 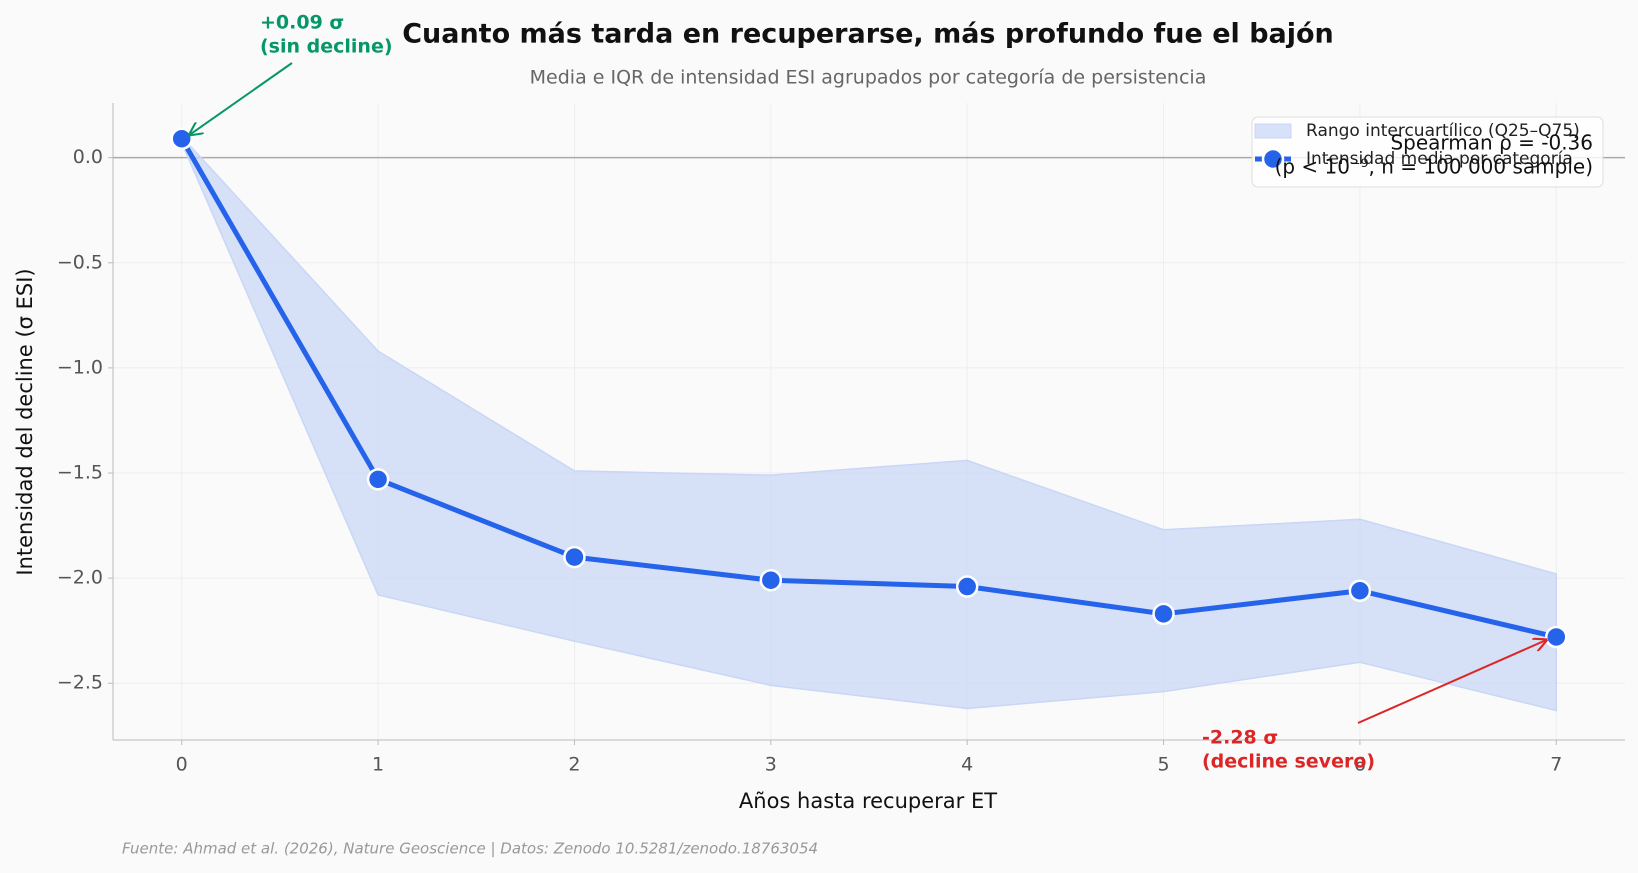 What do you see at coordinates (88, 157) in the screenshot?
I see `y-tick-label: 0.0` at bounding box center [88, 157].